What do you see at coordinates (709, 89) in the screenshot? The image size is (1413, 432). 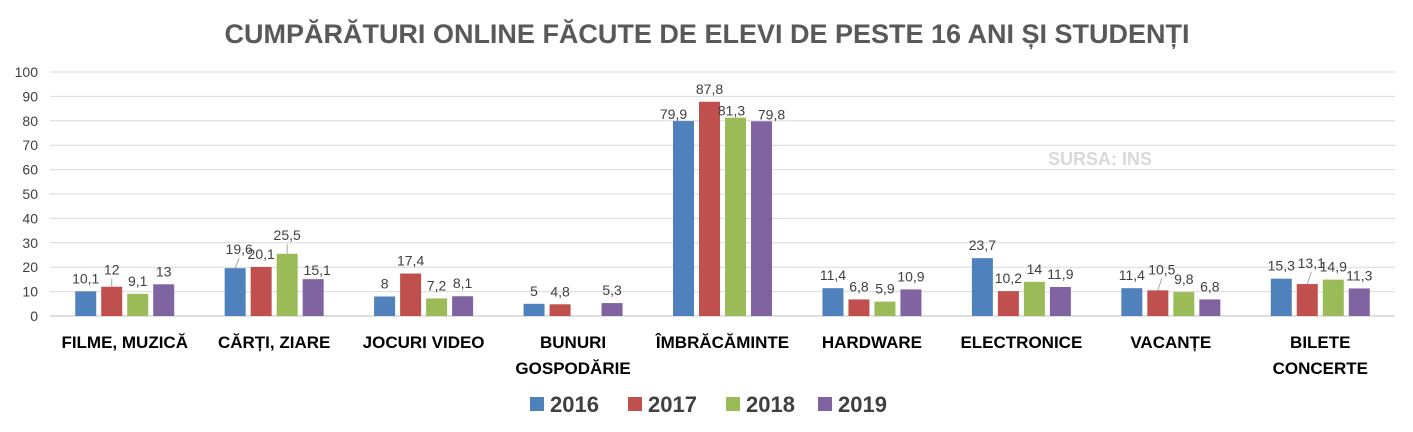 I see `data-label: 87,8` at bounding box center [709, 89].